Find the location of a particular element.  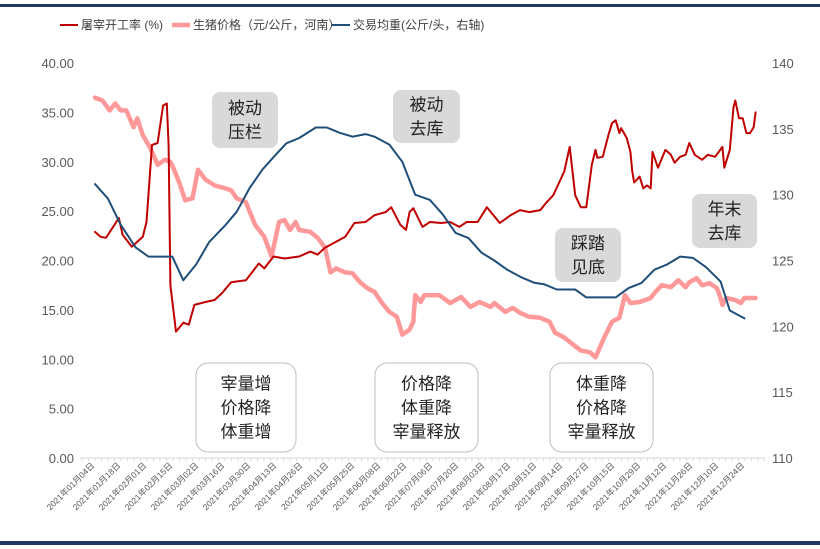

right-axis-tick-label: 130 is located at coordinates (783, 195).